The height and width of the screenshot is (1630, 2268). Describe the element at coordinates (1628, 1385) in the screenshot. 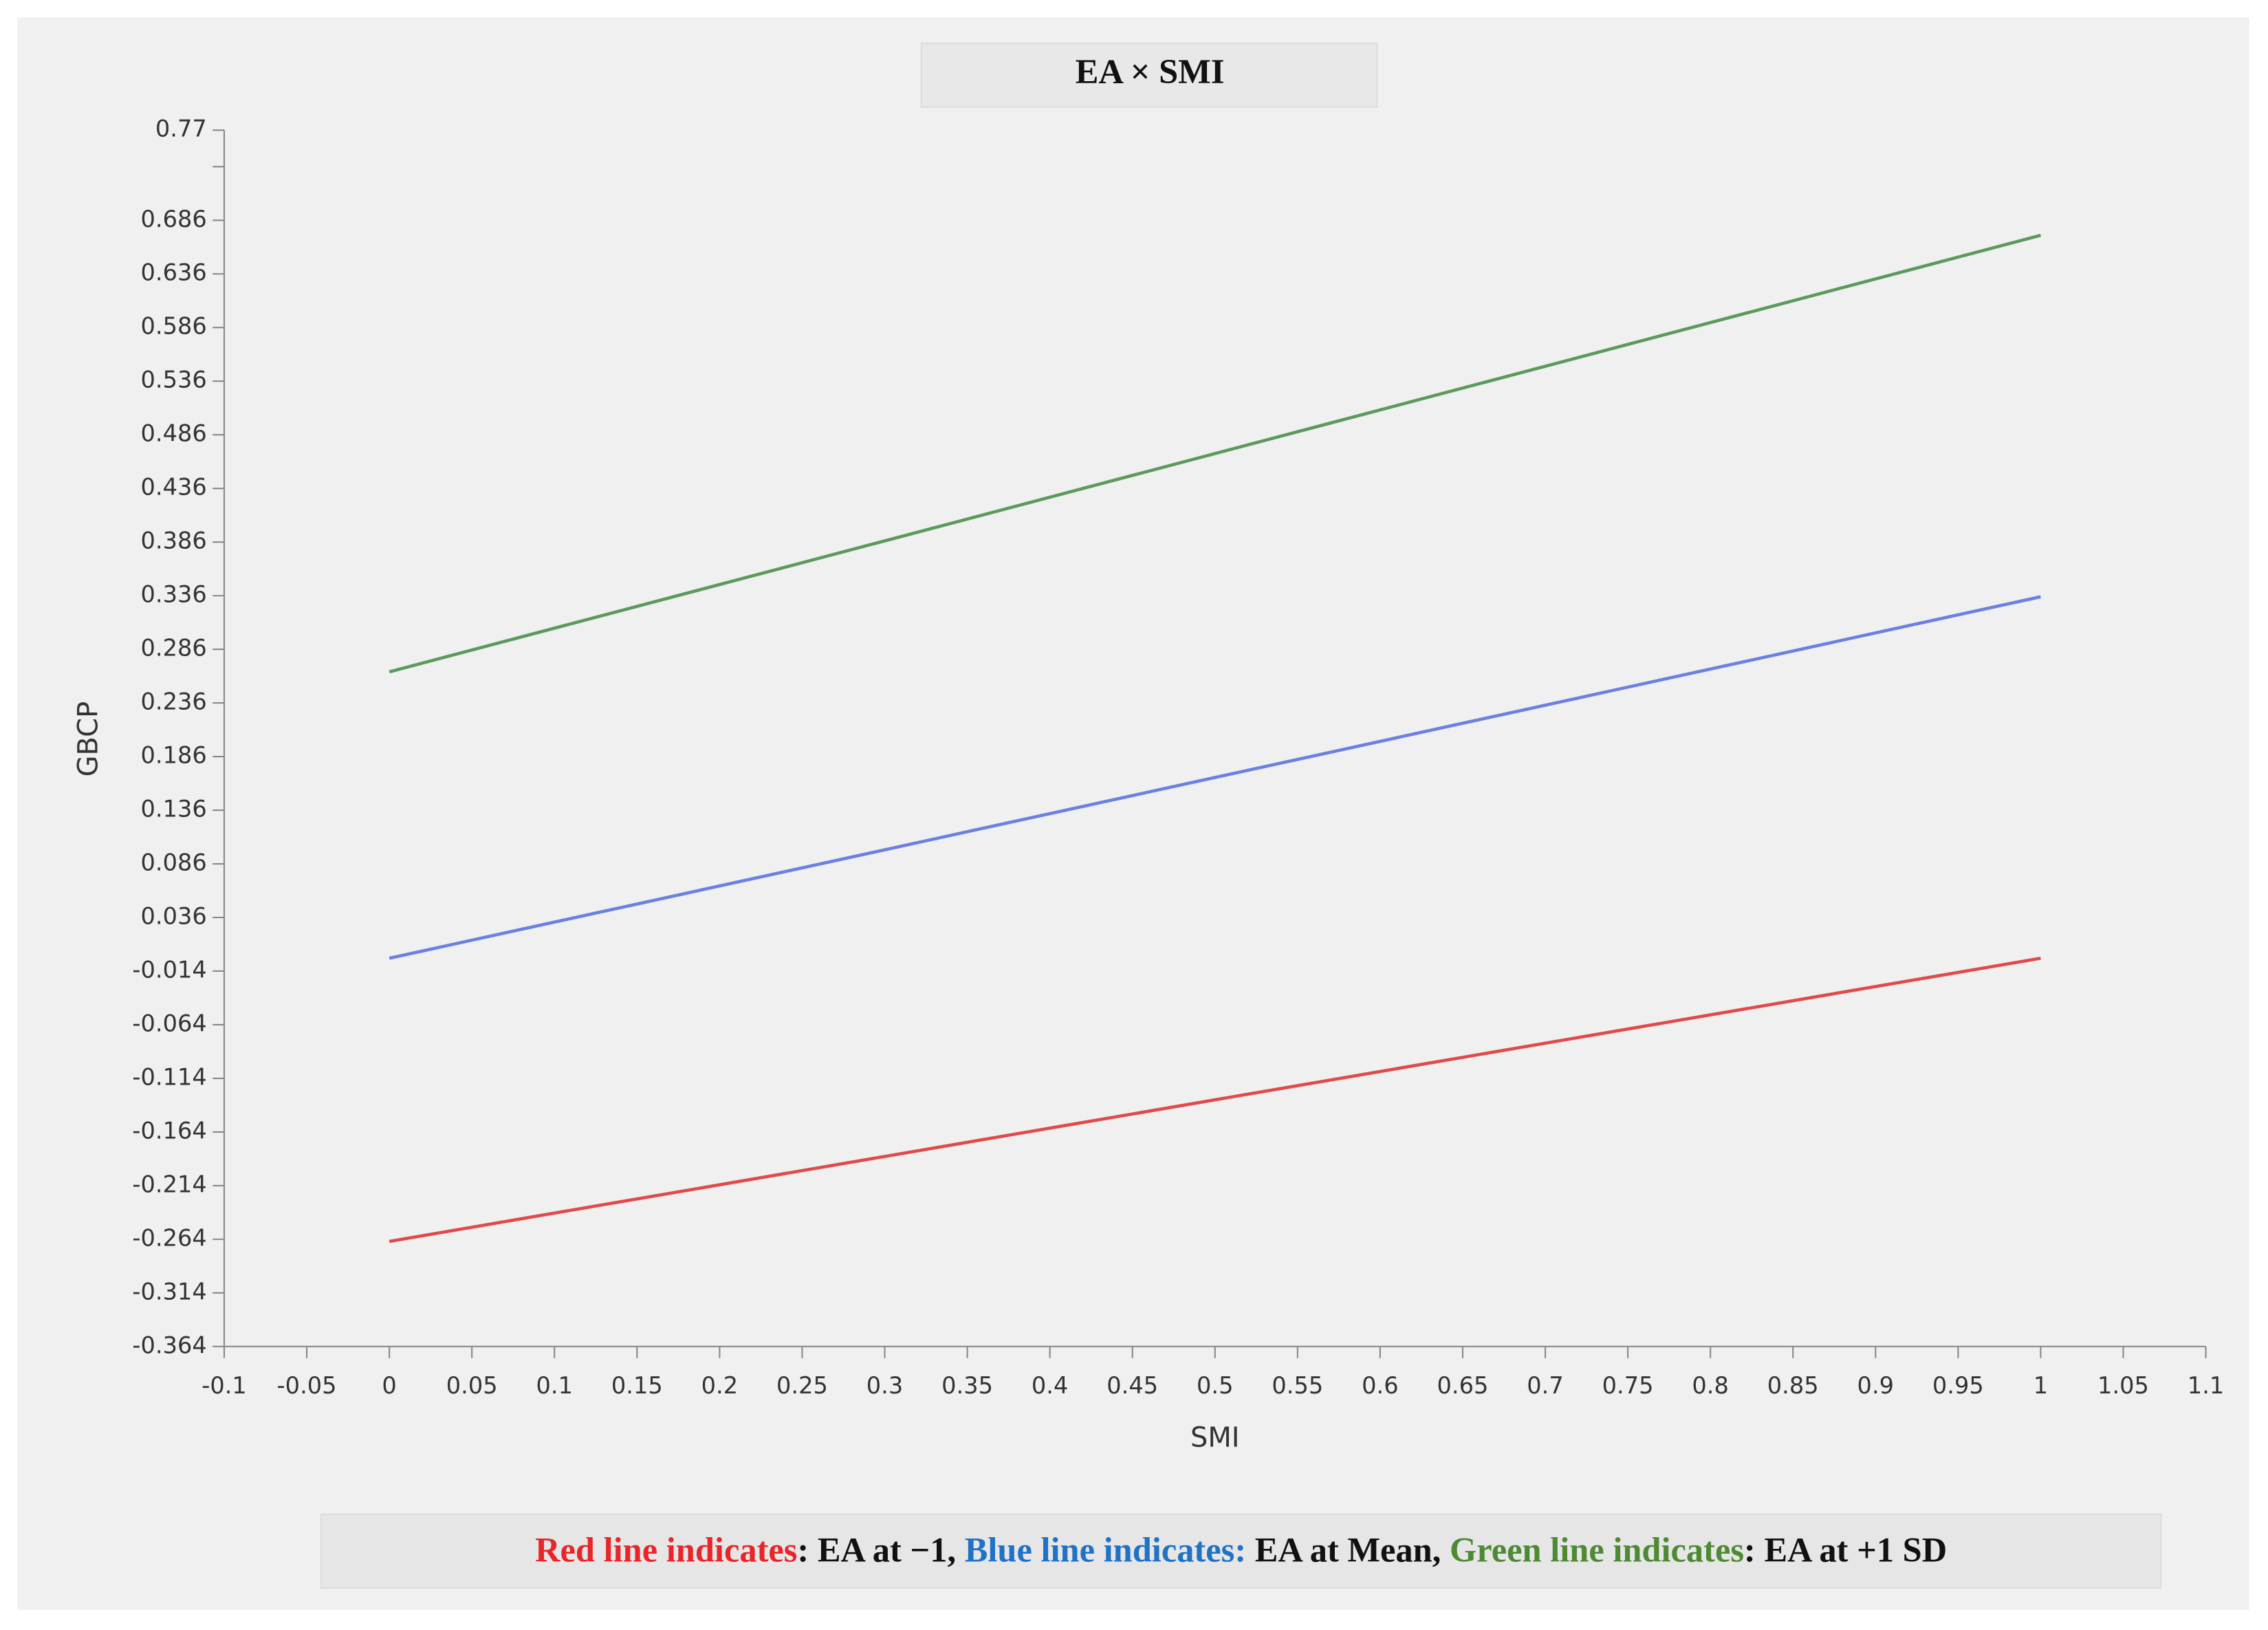

I see `x-tick-label: 0.75` at that location.